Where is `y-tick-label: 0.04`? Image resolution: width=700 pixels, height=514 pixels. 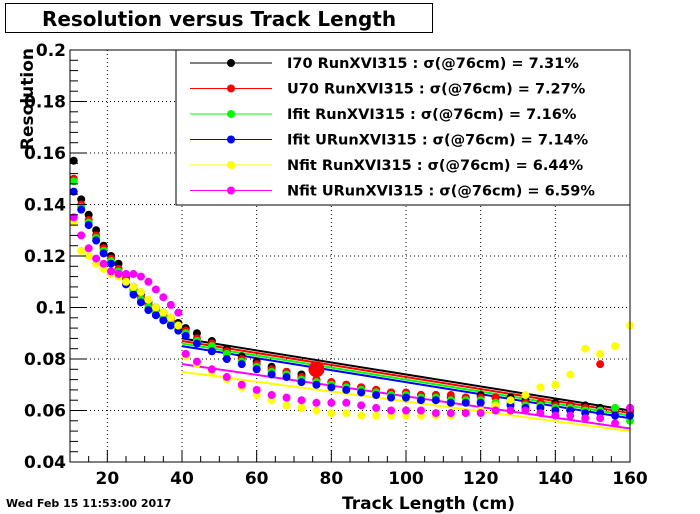 y-tick-label: 0.04 is located at coordinates (45, 463).